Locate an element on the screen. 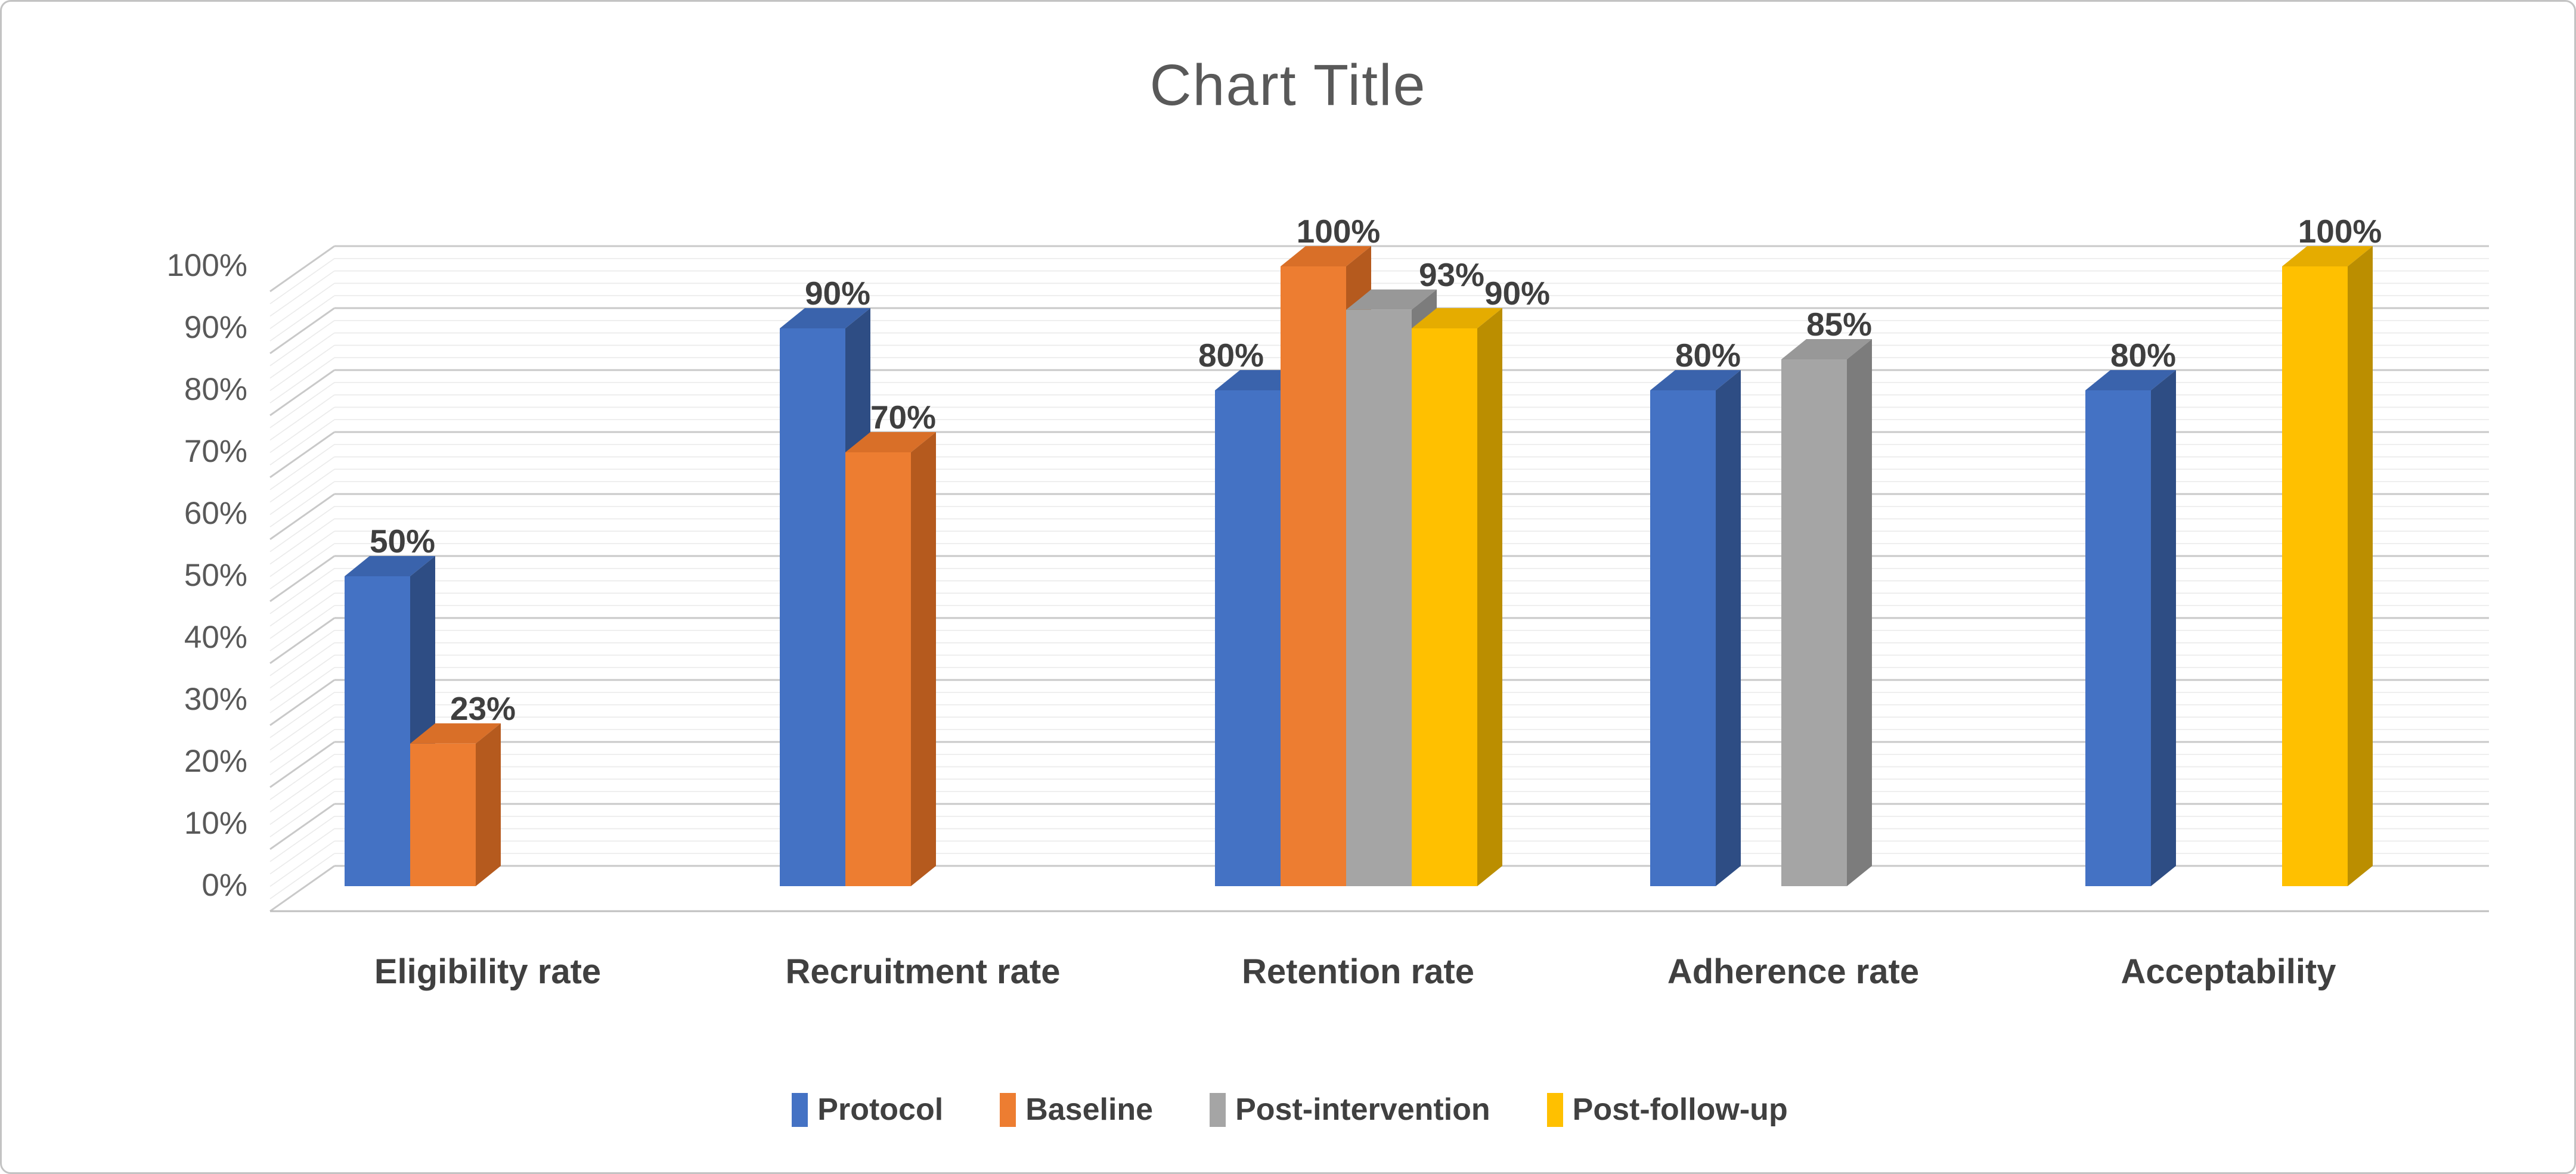  legend-item-baseline: Baseline is located at coordinates (1076, 1110).